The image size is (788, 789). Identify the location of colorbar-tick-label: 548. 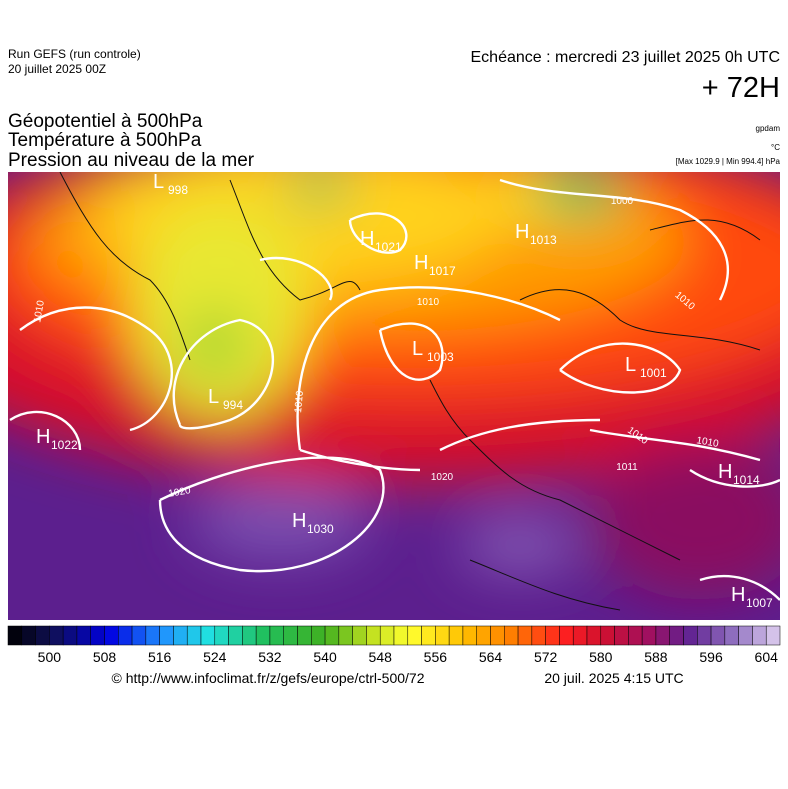
(381, 657).